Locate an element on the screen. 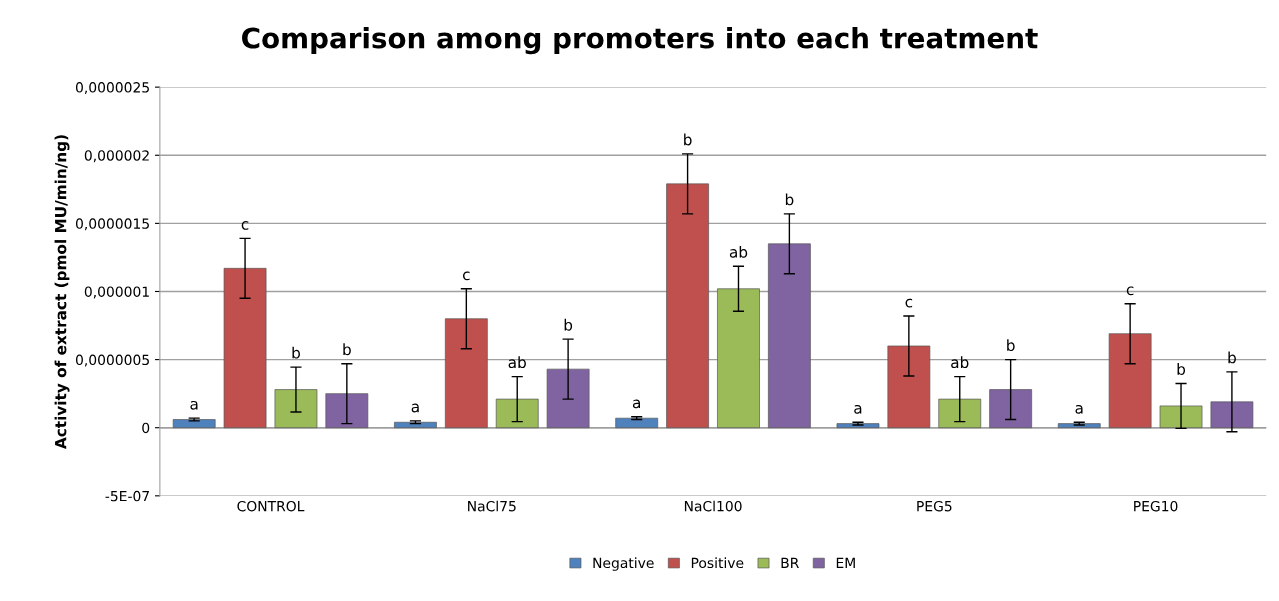  x-tick-label: NaCl100 is located at coordinates (713, 506).